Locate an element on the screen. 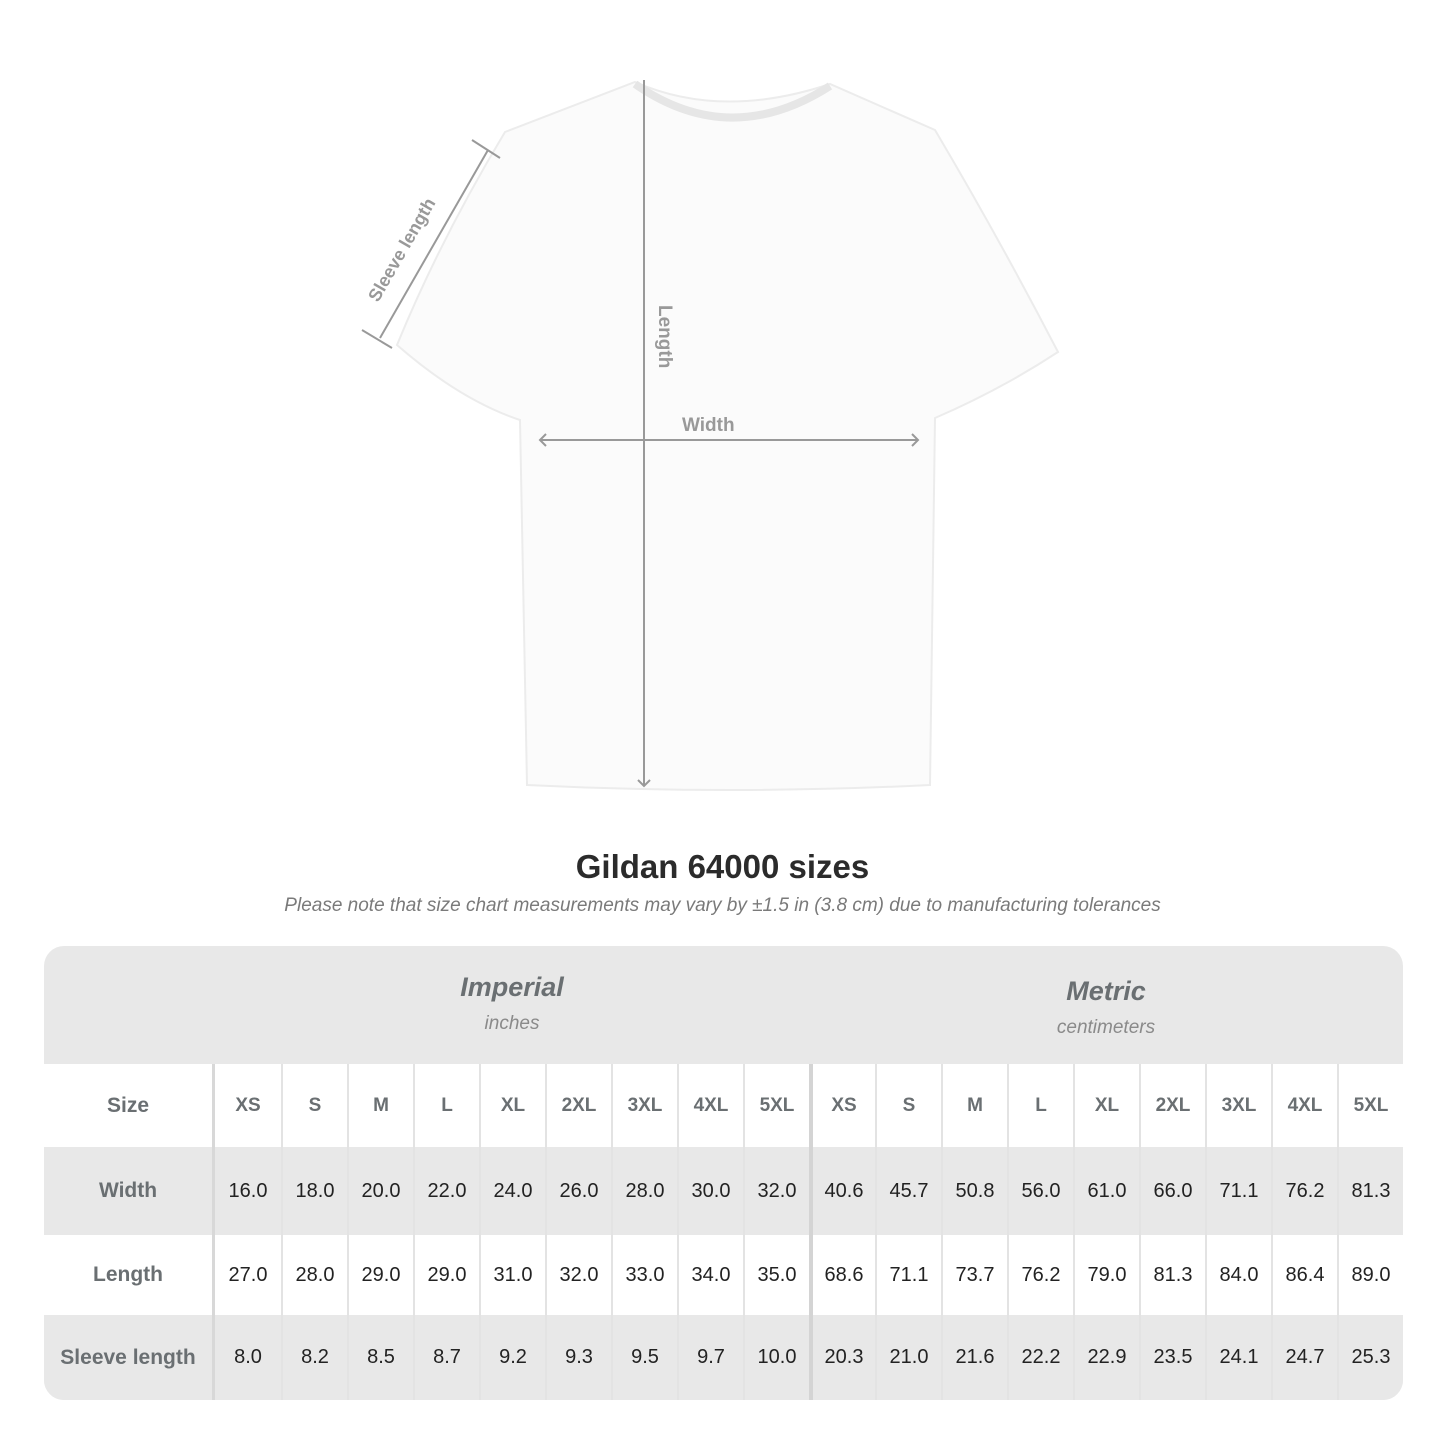 This screenshot has width=1445, height=1445. tshirt-collar is located at coordinates (732, 101).